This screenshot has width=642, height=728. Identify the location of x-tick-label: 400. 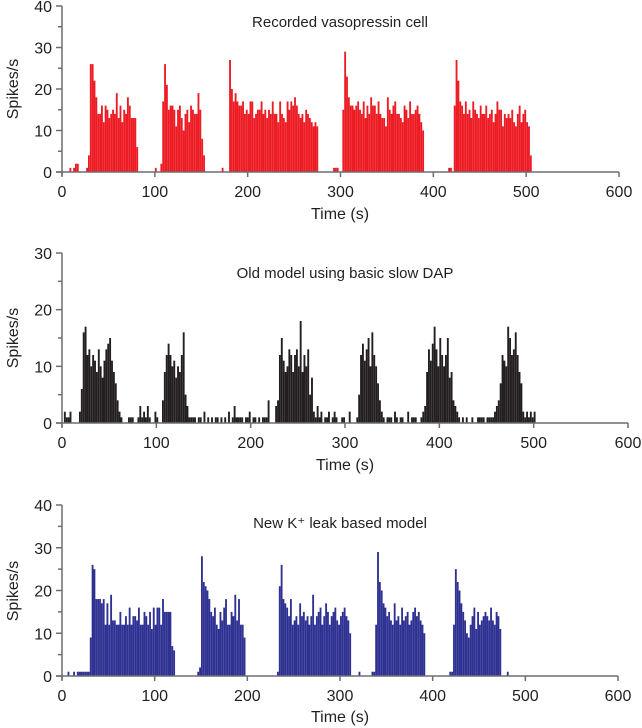
(432, 696).